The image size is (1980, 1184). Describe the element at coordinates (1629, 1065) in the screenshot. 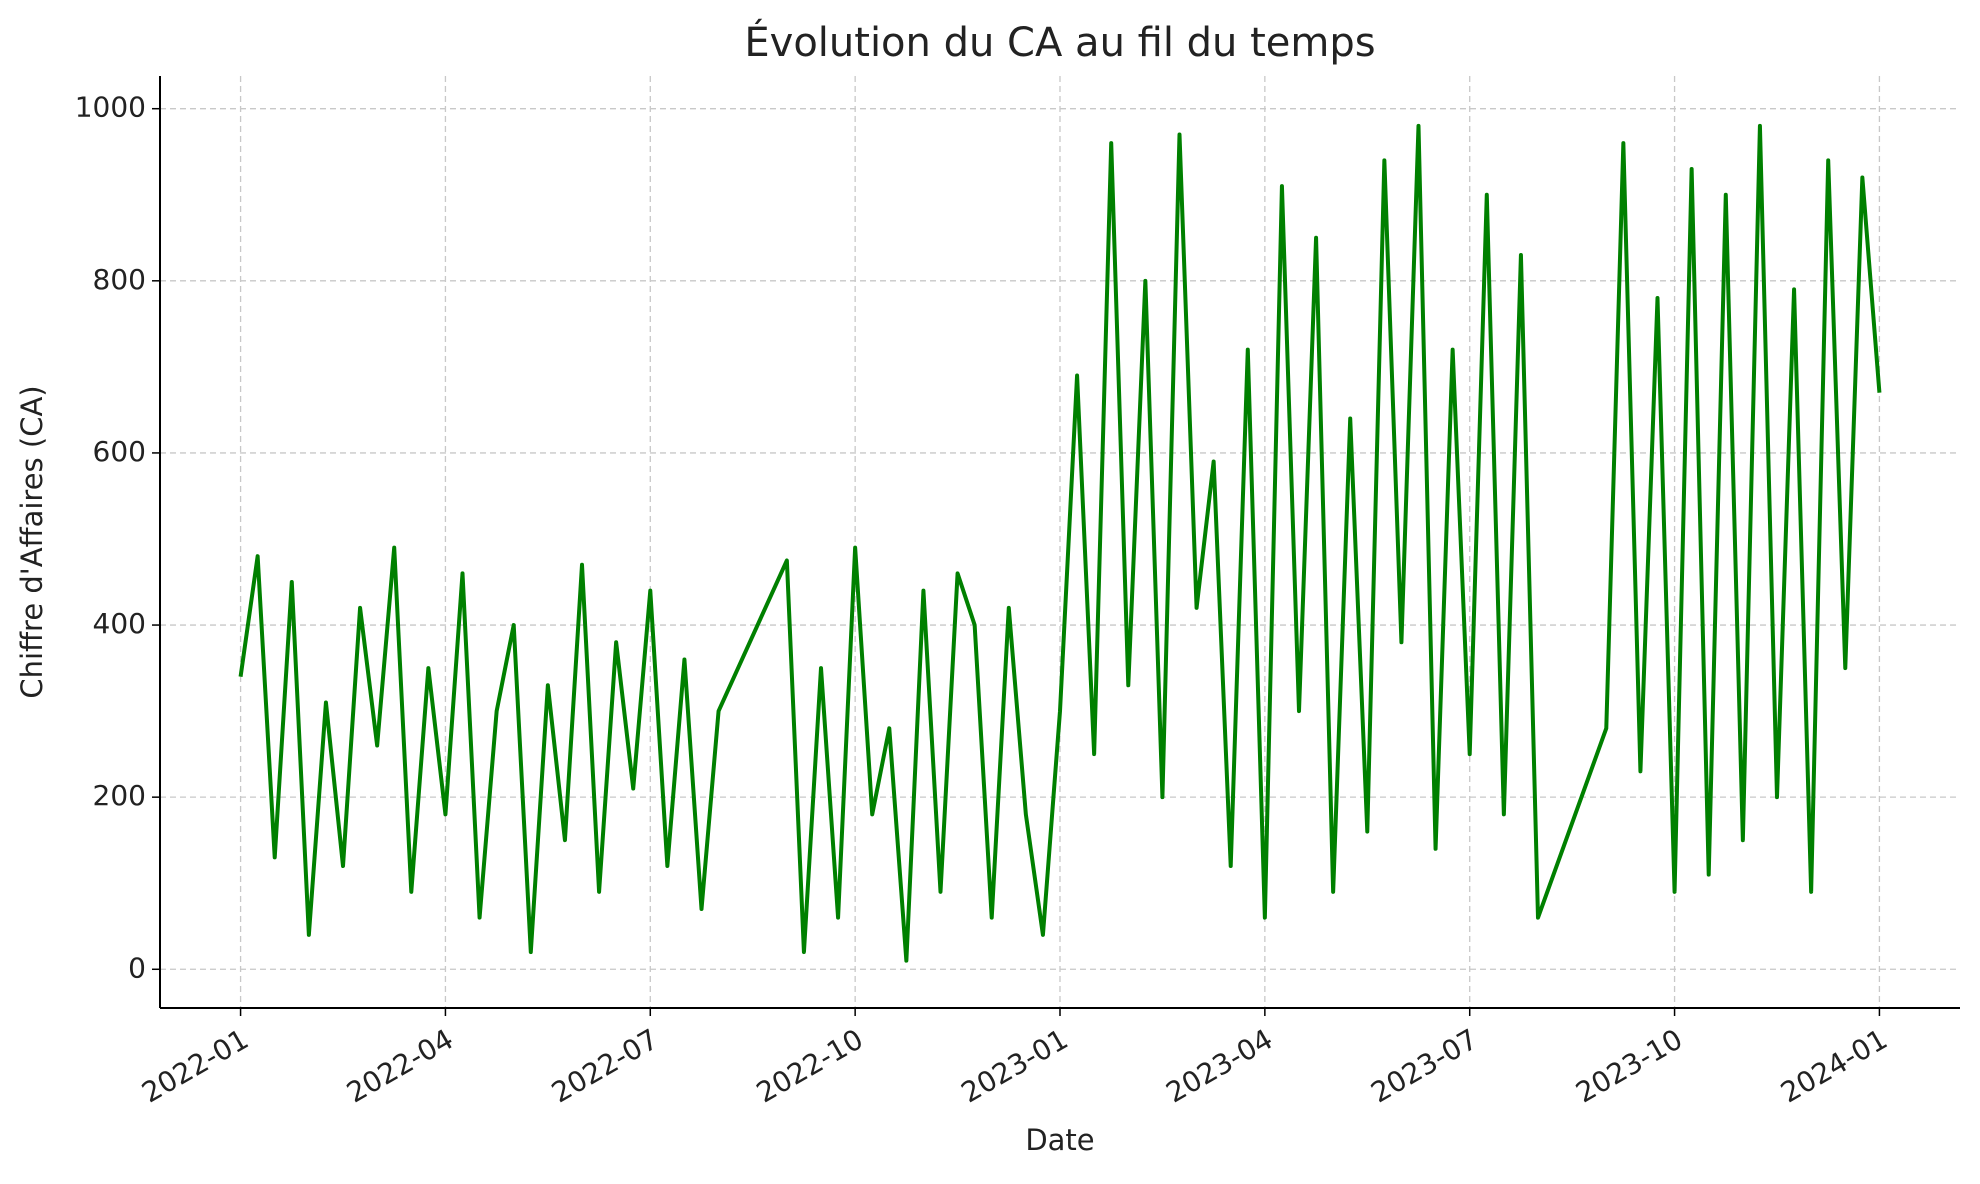

I see `x-tick-label: 2023-10` at that location.